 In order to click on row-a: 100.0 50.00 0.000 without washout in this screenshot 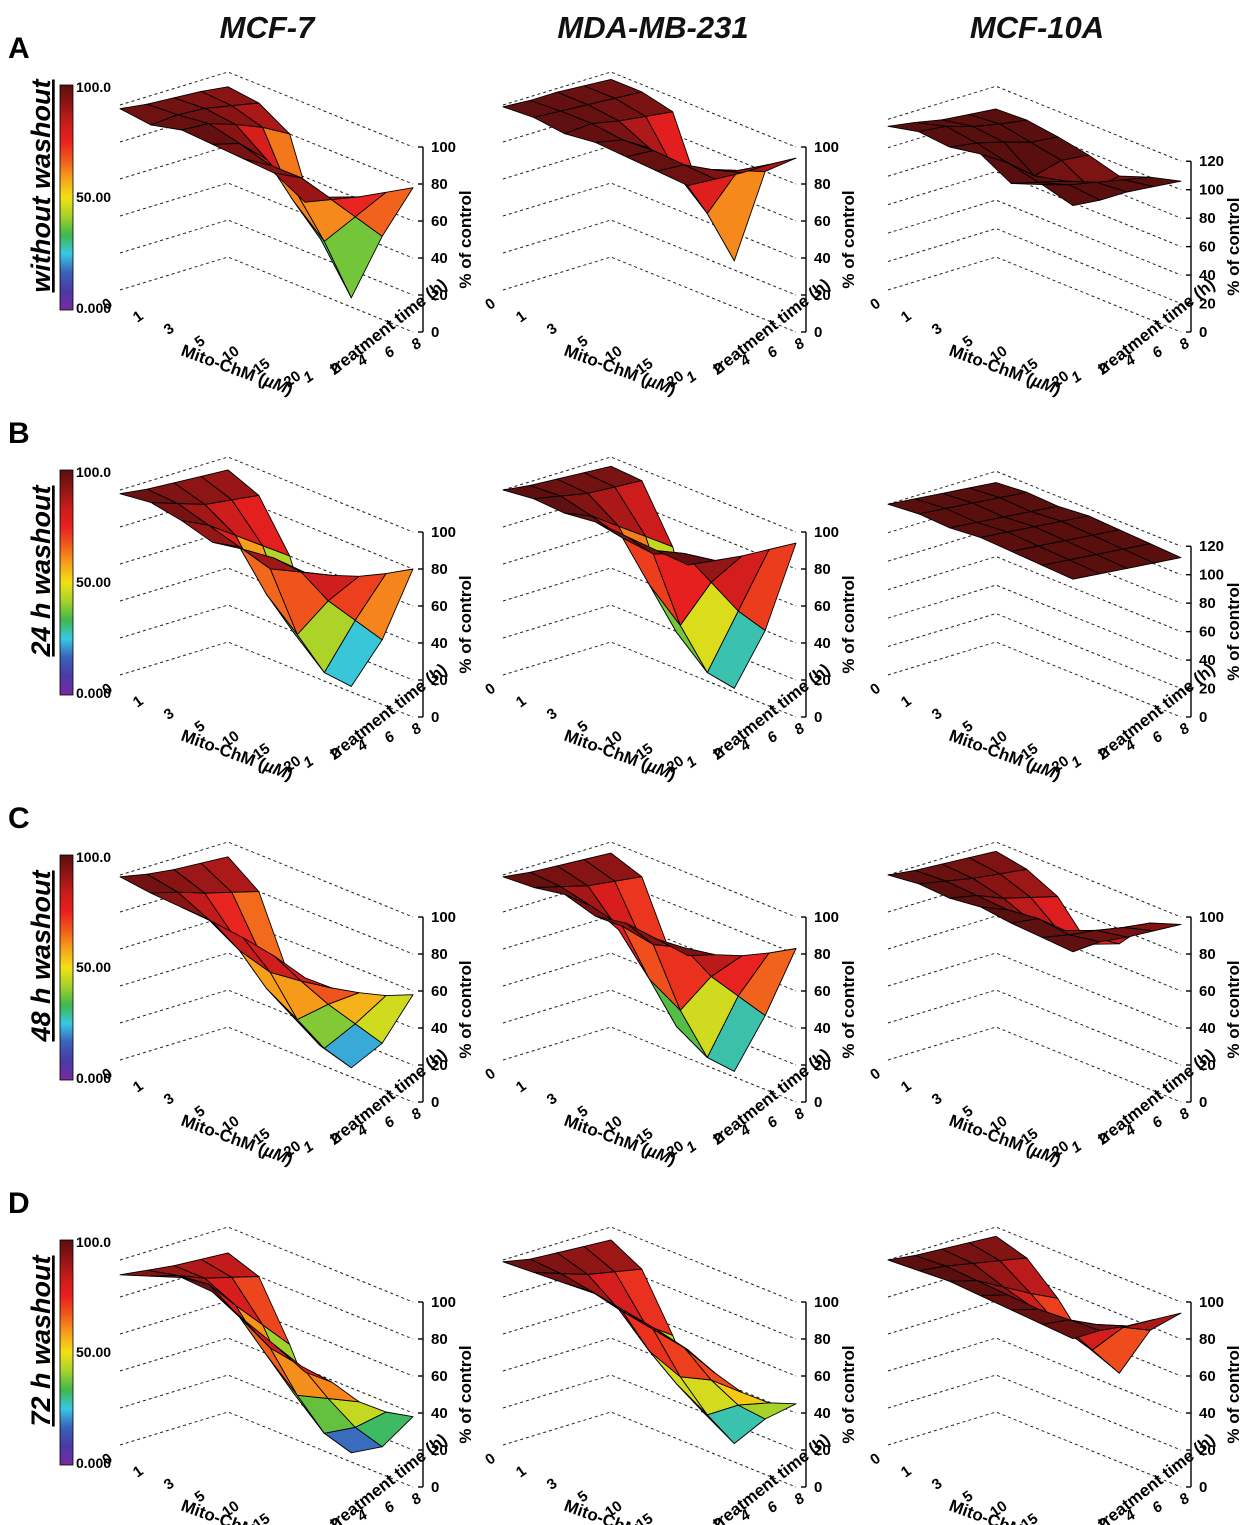, I will do `click(68, 197)`.